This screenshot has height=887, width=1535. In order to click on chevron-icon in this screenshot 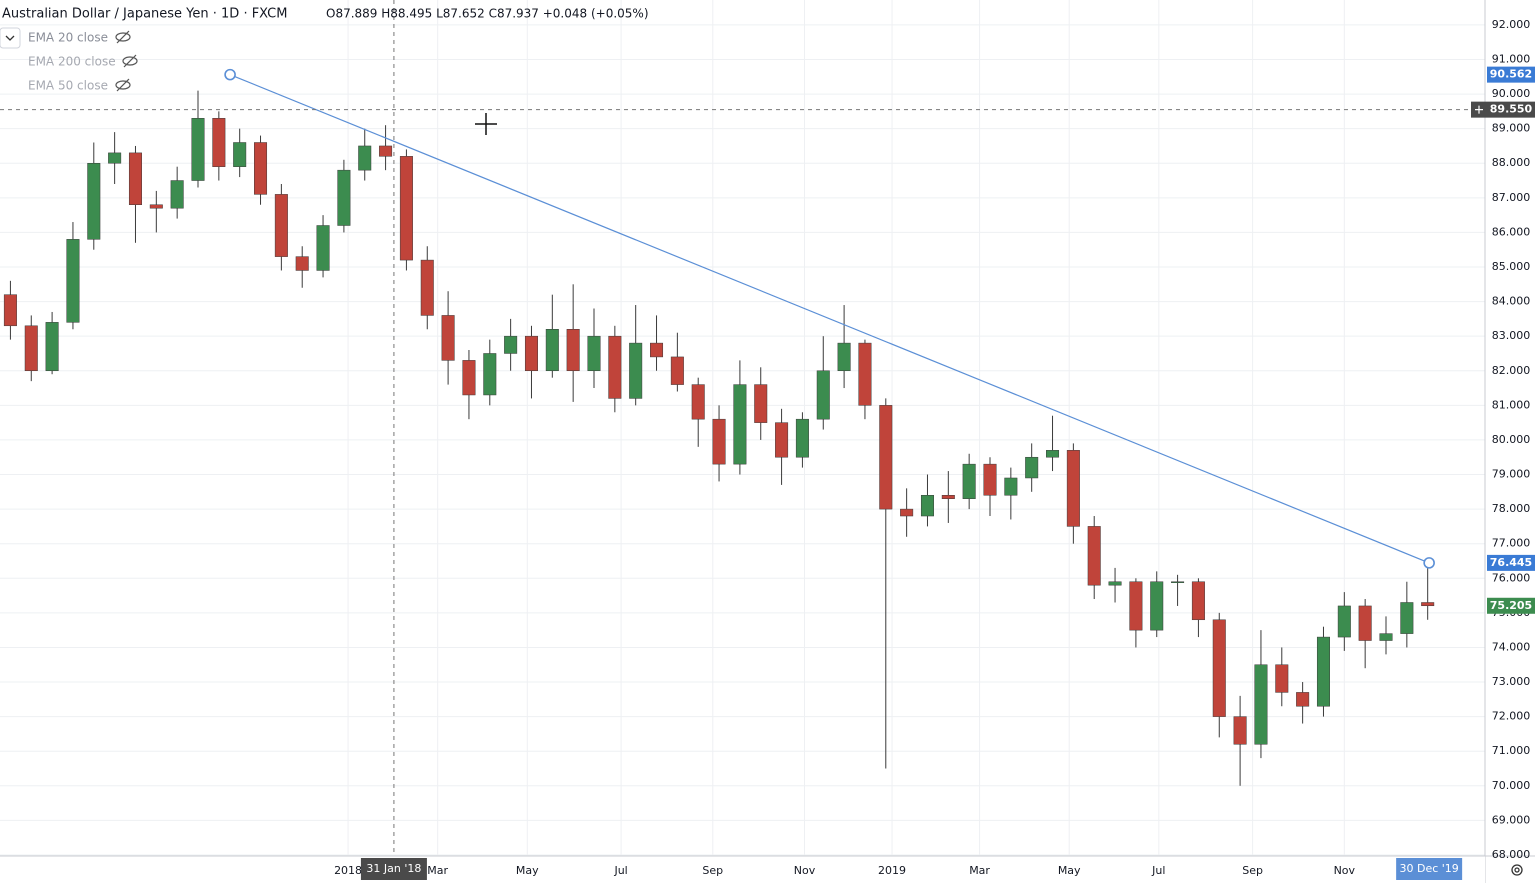, I will do `click(10, 38)`.